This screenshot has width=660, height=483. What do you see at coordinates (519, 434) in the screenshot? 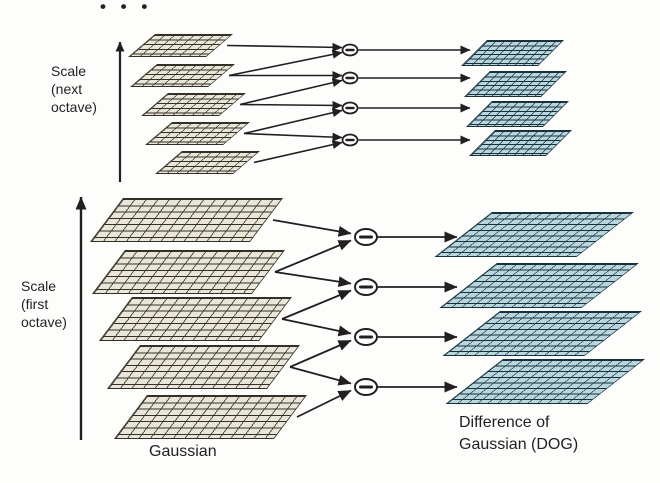
I see `dog-column-label: Difference of Gaussian (DOG)` at bounding box center [519, 434].